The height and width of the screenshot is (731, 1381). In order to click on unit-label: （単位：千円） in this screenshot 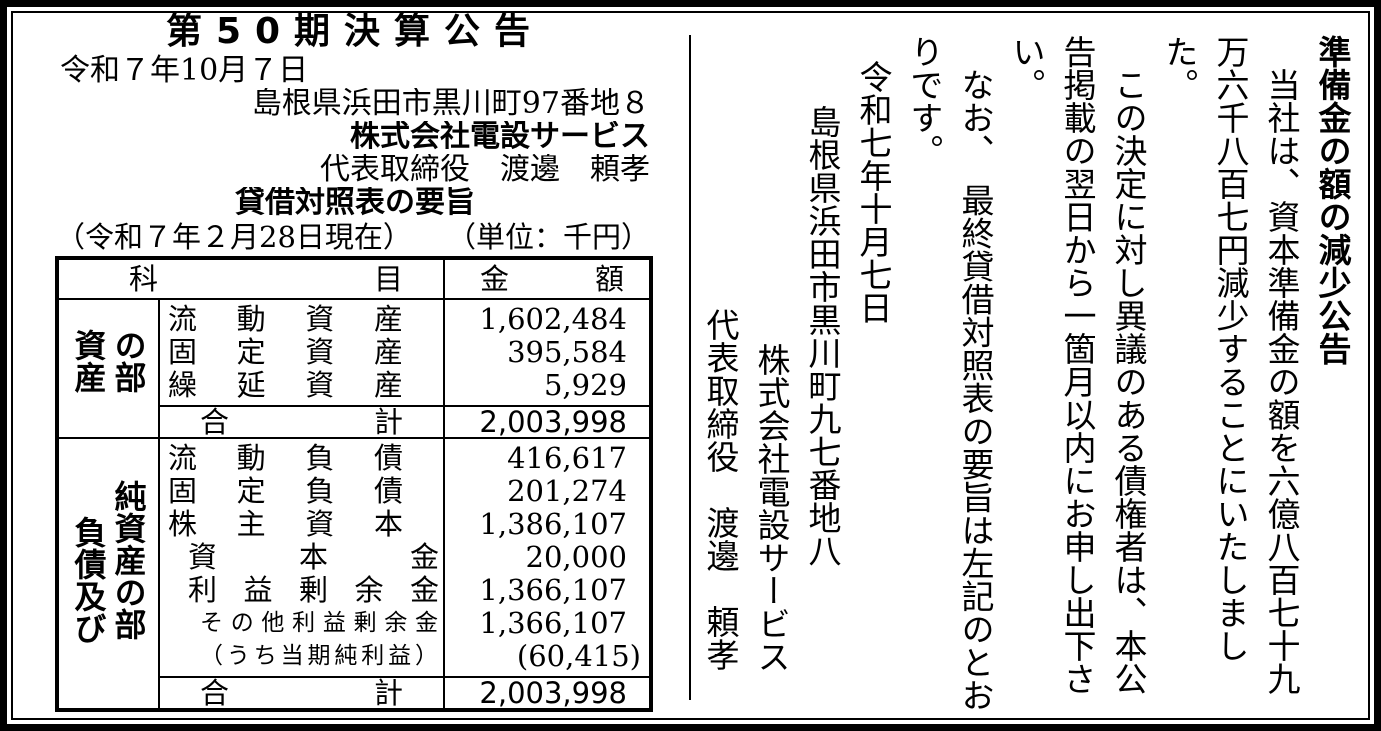, I will do `click(548, 237)`.